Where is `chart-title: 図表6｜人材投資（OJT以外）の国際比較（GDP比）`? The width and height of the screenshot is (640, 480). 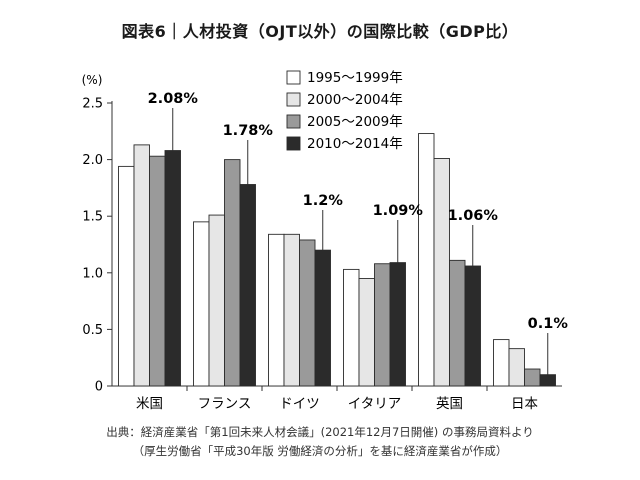 chart-title: 図表6｜人材投資（OJT以外）の国際比較（GDP比） is located at coordinates (320, 31).